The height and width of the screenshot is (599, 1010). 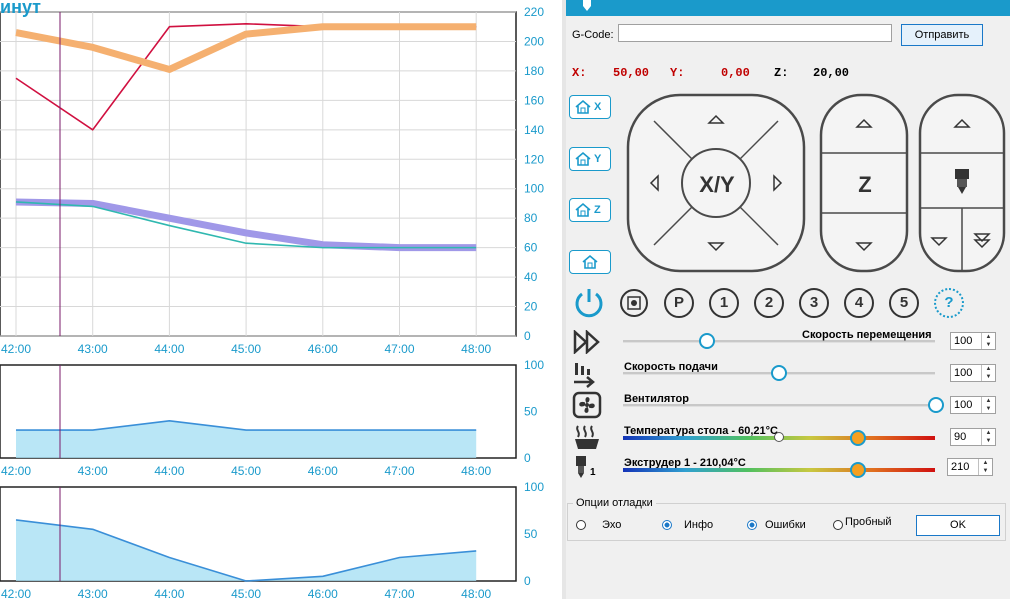 I want to click on panel-header-bar, so click(x=788, y=8).